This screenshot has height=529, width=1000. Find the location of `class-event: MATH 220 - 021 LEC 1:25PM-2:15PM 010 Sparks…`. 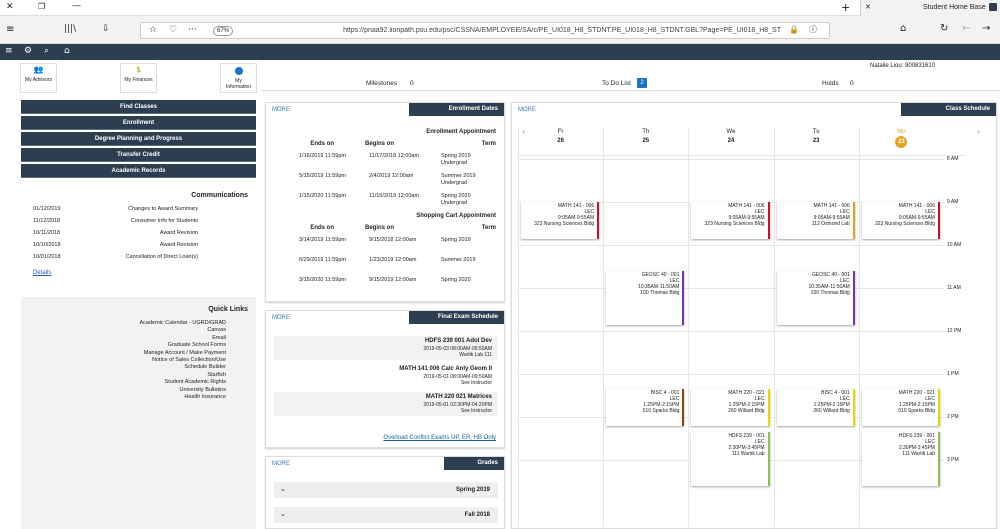

class-event: MATH 220 - 021 LEC 1:25PM-2:15PM 010 Sparks… is located at coordinates (900, 407).